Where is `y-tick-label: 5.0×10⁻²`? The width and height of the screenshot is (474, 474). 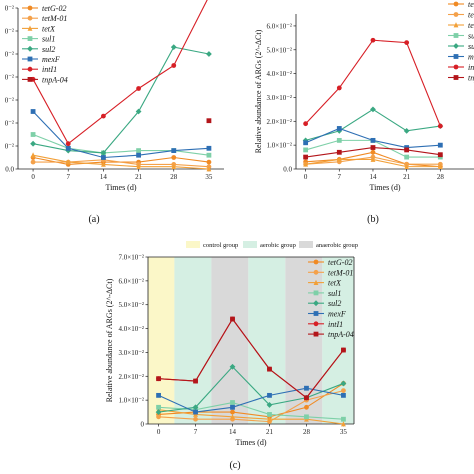
y-tick-label: 5.0×10⁻² is located at coordinates (280, 50).